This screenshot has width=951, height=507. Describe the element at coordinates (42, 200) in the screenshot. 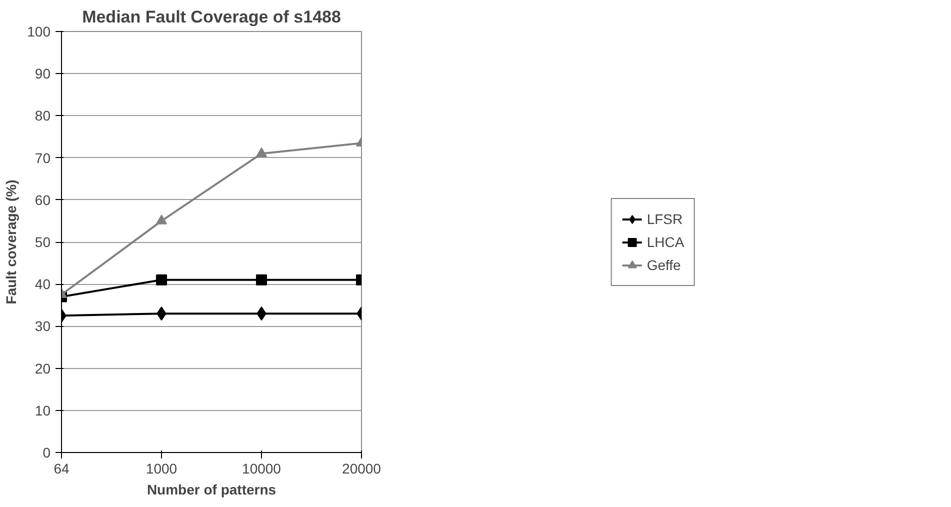

I see `y-tick-label: 60` at that location.